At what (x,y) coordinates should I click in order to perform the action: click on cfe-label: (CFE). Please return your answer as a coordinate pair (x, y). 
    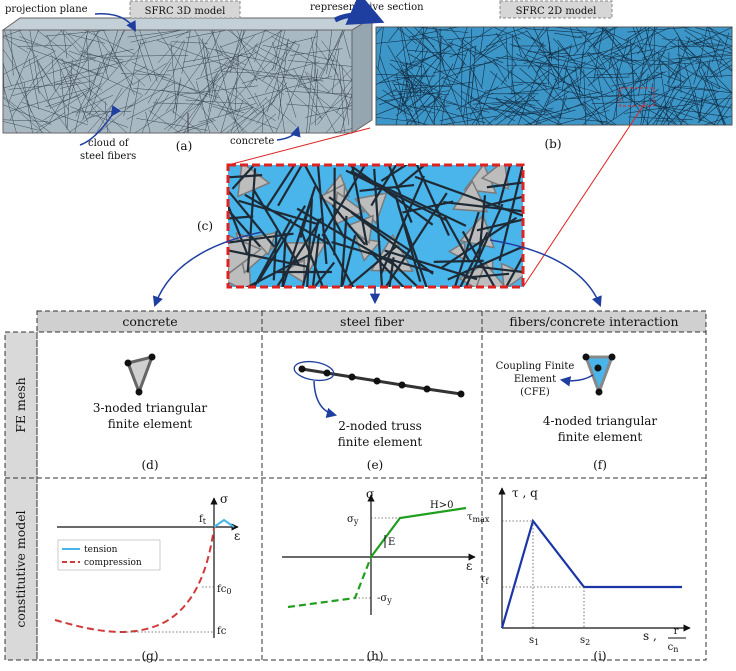
    Looking at the image, I should click on (535, 392).